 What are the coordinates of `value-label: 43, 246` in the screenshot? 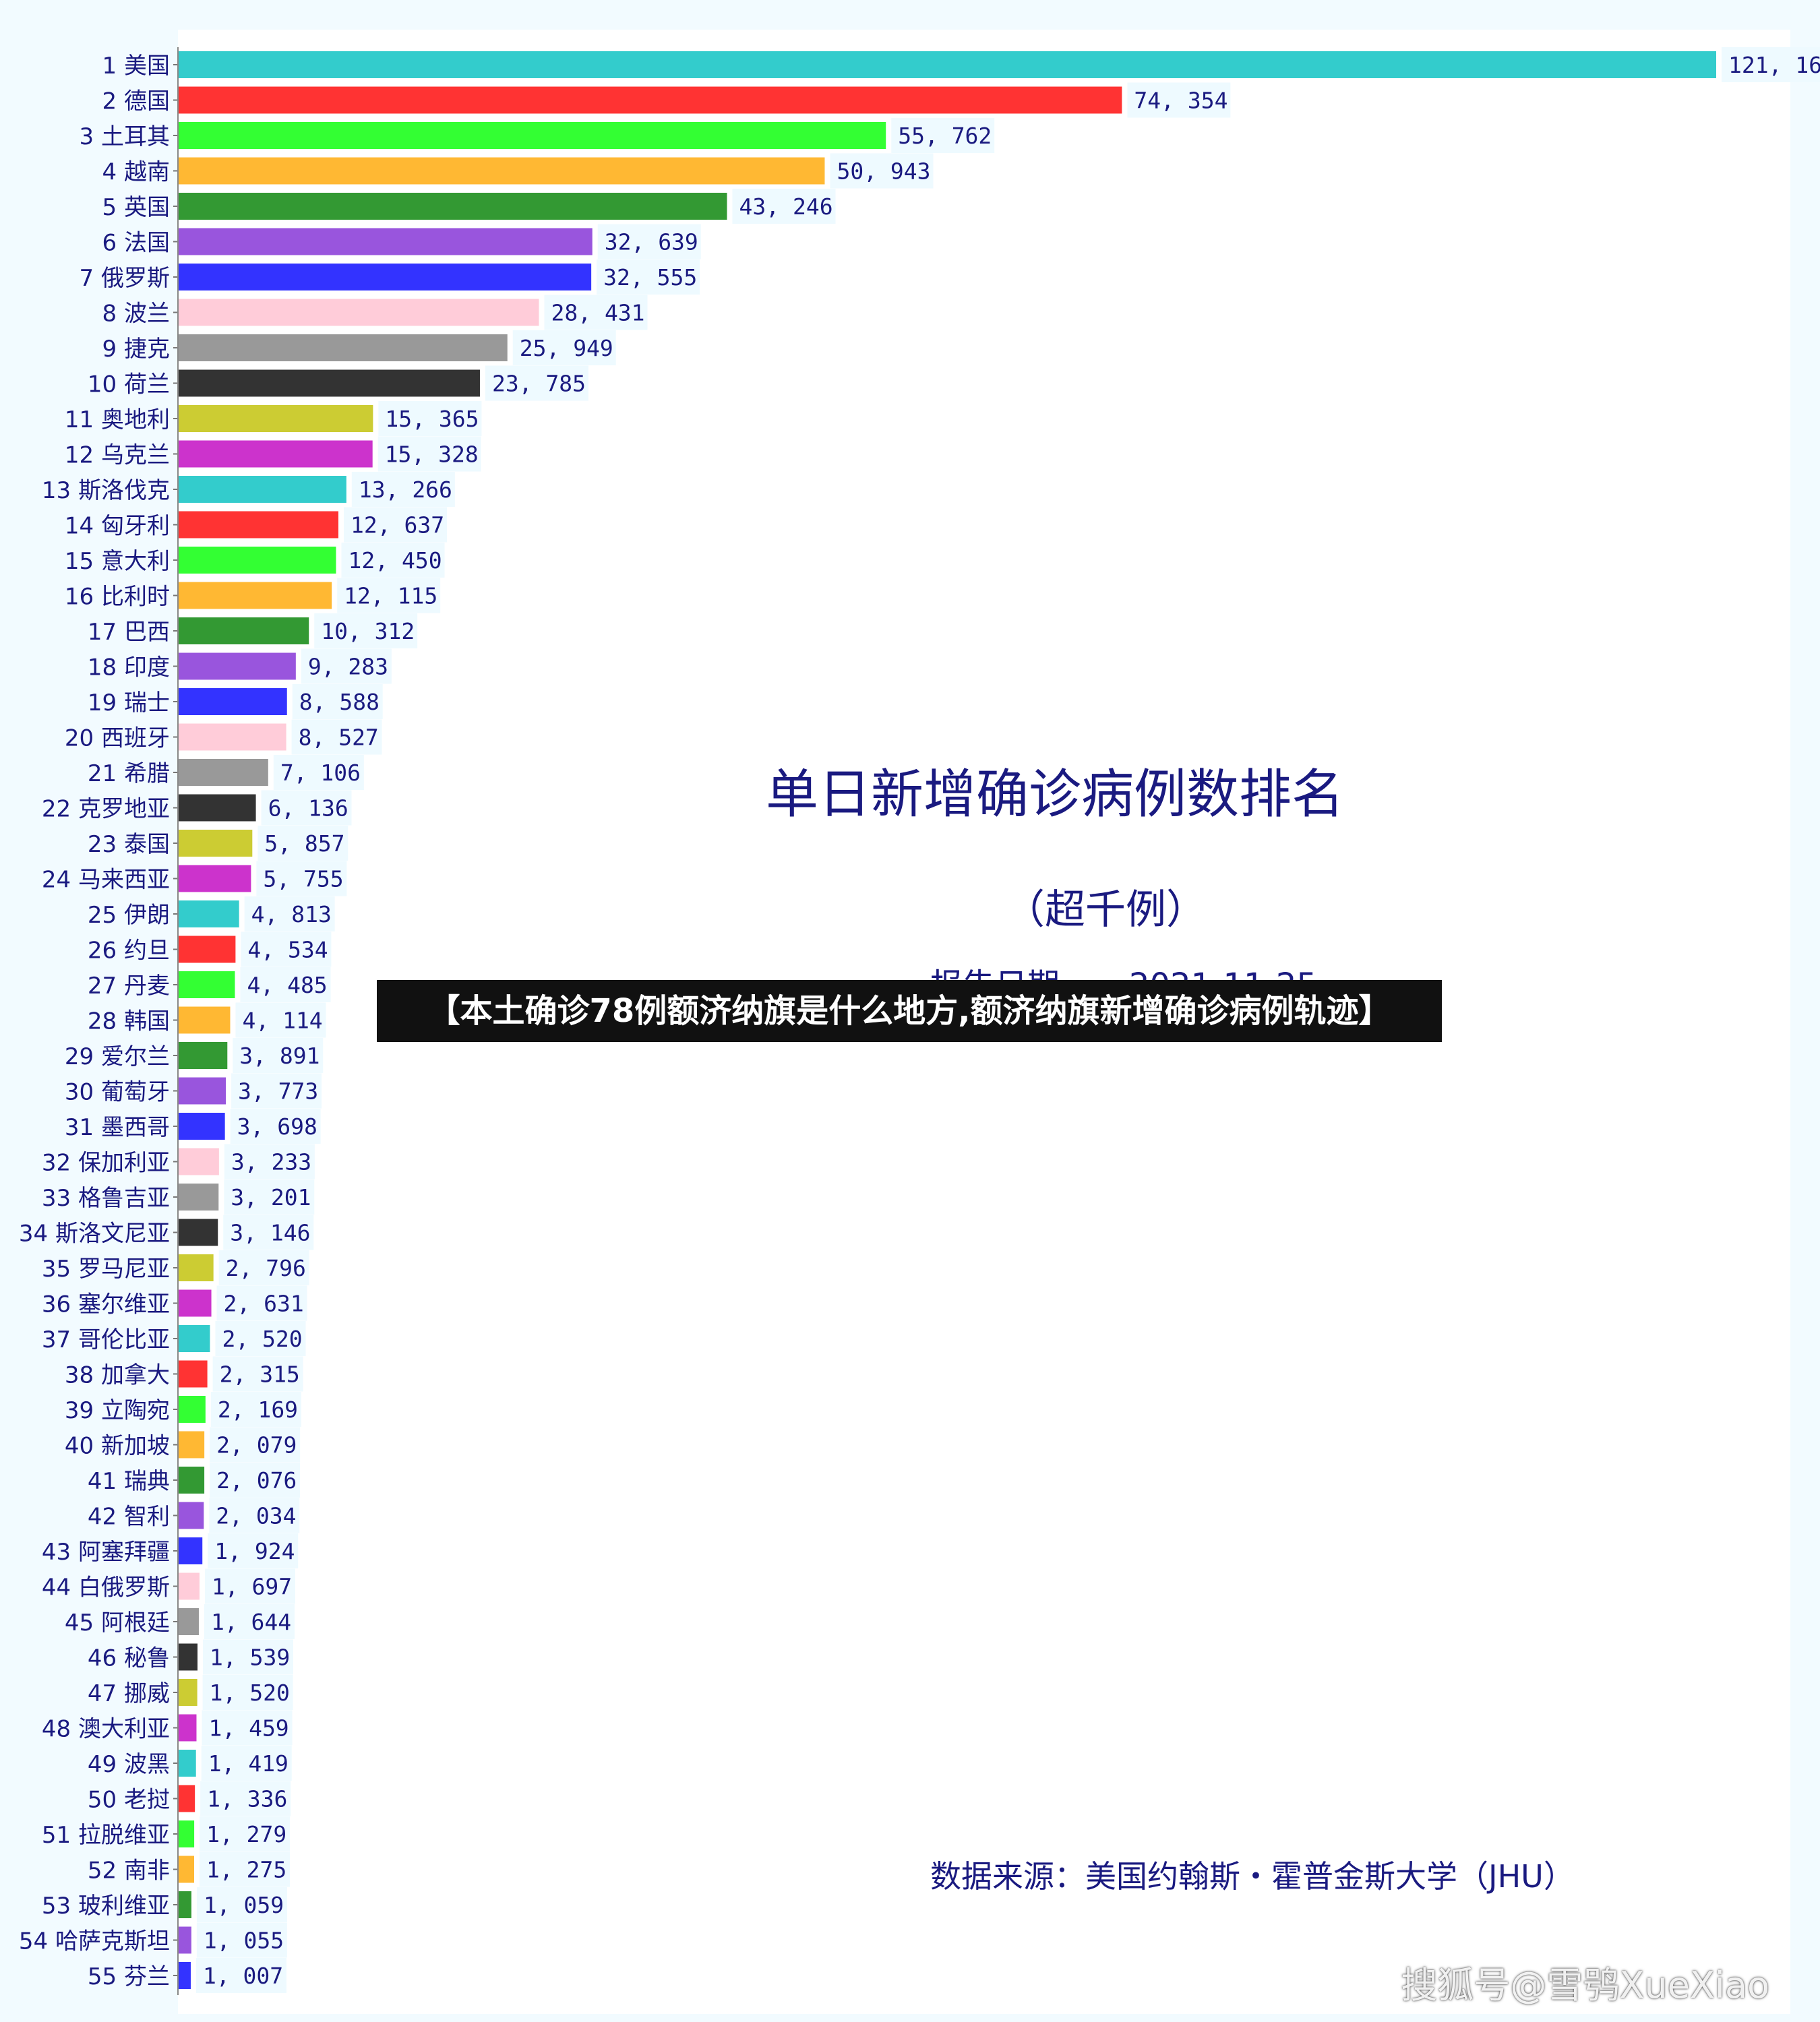 It's located at (786, 206).